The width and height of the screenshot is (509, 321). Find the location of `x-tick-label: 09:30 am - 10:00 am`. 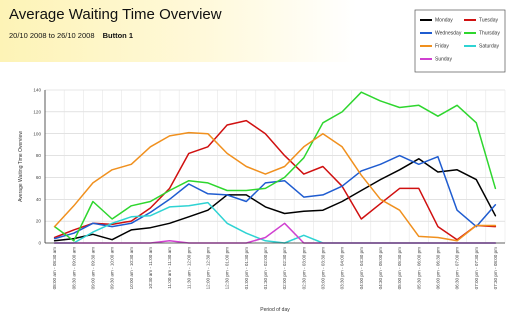

x-tick-label: 09:30 am - 10:00 am is located at coordinates (112, 268).